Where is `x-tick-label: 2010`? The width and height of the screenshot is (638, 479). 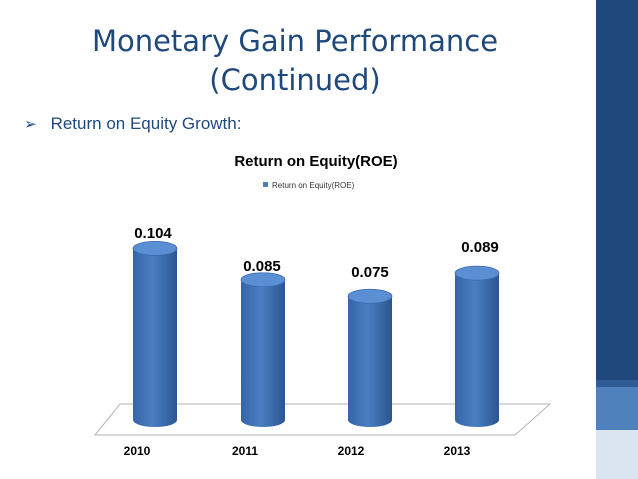 x-tick-label: 2010 is located at coordinates (137, 451).